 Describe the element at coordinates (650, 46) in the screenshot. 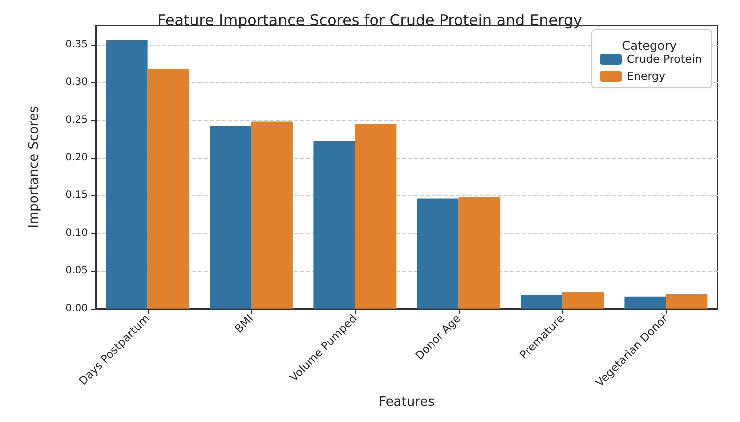

I see `legend-title: Category` at that location.